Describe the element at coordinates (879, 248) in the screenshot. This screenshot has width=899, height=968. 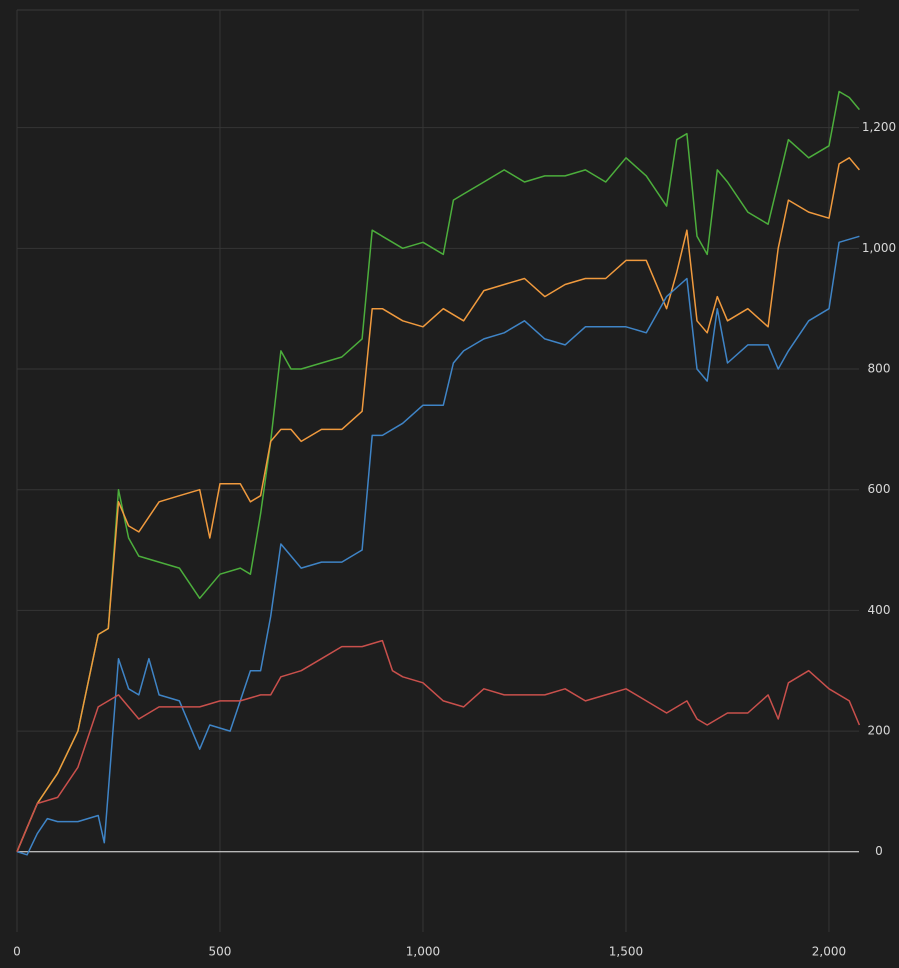
I see `y-tick-label: 1,000` at that location.